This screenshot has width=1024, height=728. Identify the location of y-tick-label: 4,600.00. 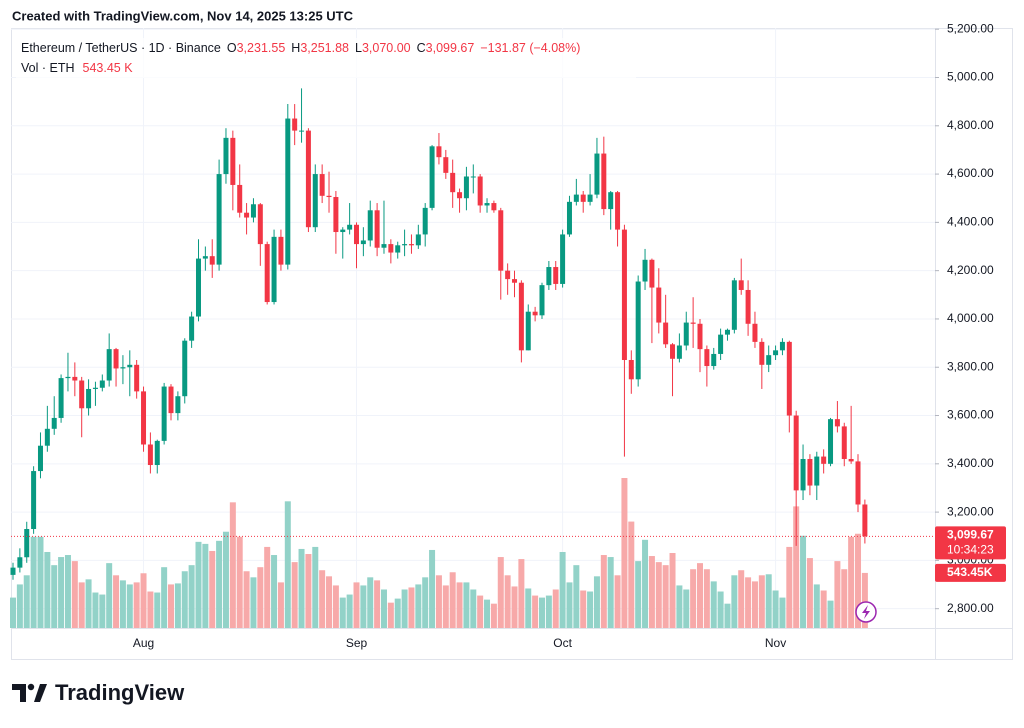
(970, 173).